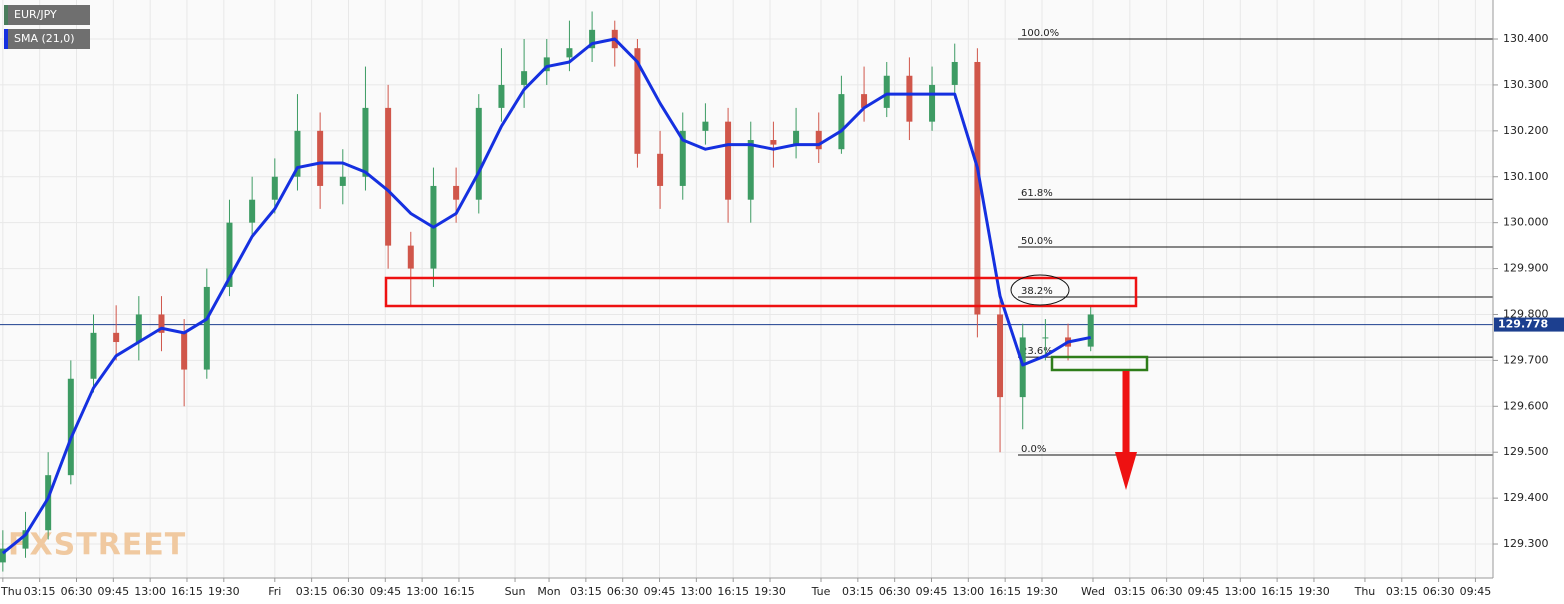 This screenshot has width=1564, height=604. What do you see at coordinates (35, 14) in the screenshot?
I see `legend-label: EUR/JPY` at bounding box center [35, 14].